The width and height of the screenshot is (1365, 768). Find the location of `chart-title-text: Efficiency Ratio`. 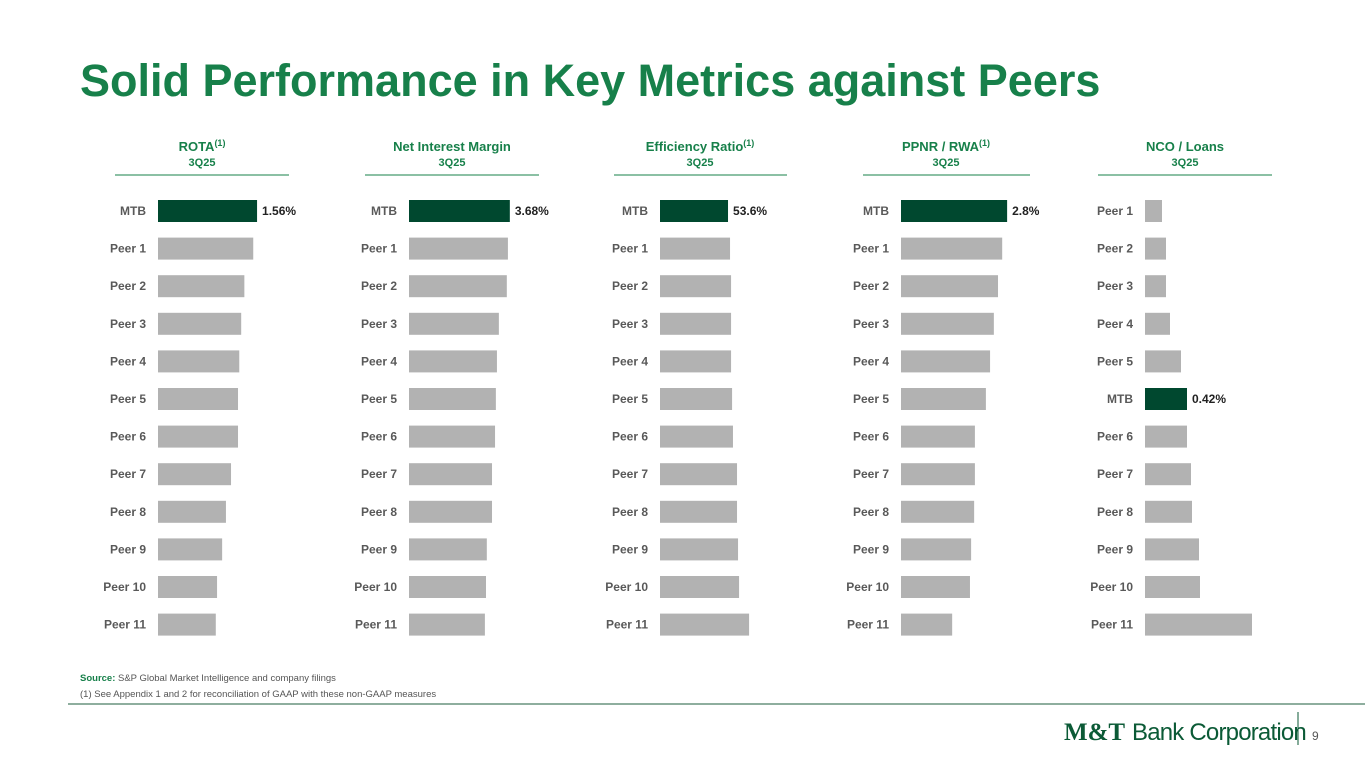

chart-title-text: Efficiency Ratio is located at coordinates (695, 146).